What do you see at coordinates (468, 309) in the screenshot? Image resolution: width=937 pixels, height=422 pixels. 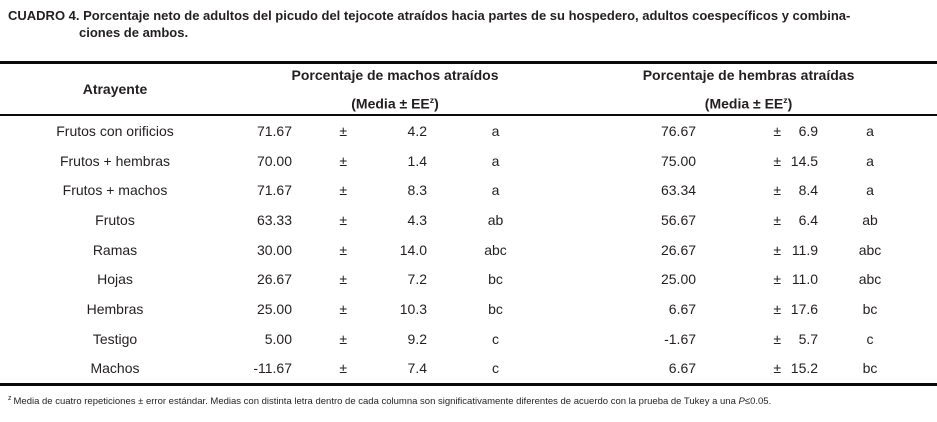 I see `table-row: Hembras 25.00 ± 10.3 bc 6.67 ± 17.6 bc` at bounding box center [468, 309].